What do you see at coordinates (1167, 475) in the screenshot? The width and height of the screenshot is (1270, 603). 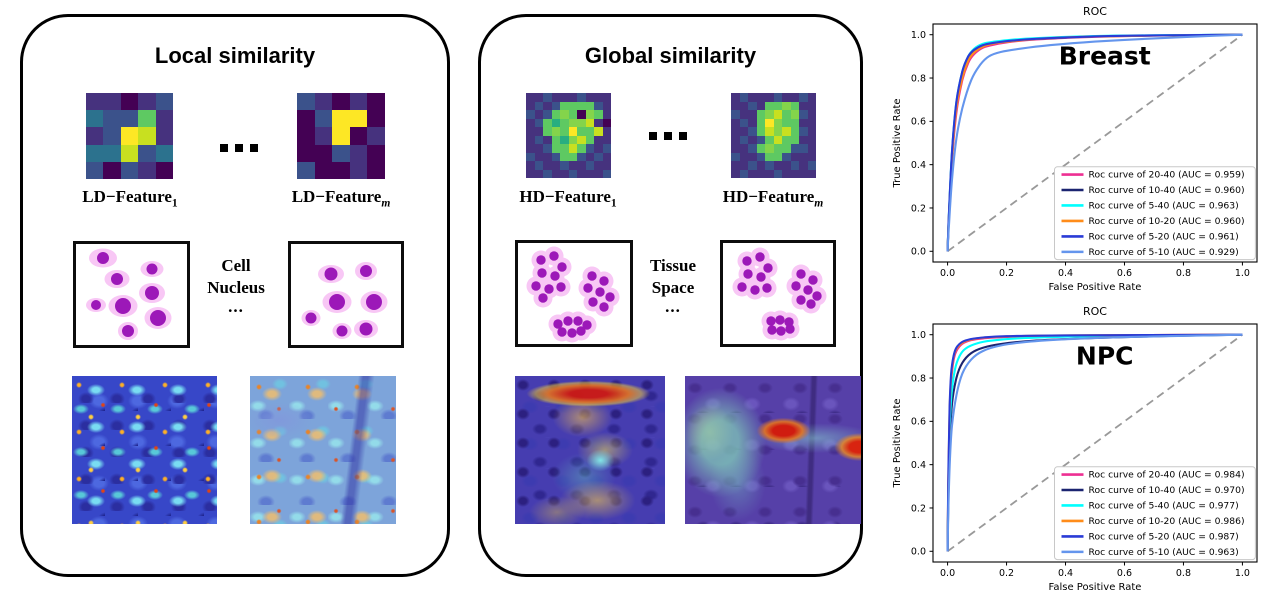 I see `svg-text:Roc curve of 20-40 (AUC = 0.98: Roc curve of 20-40 (AUC = 0.984)` at bounding box center [1167, 475].